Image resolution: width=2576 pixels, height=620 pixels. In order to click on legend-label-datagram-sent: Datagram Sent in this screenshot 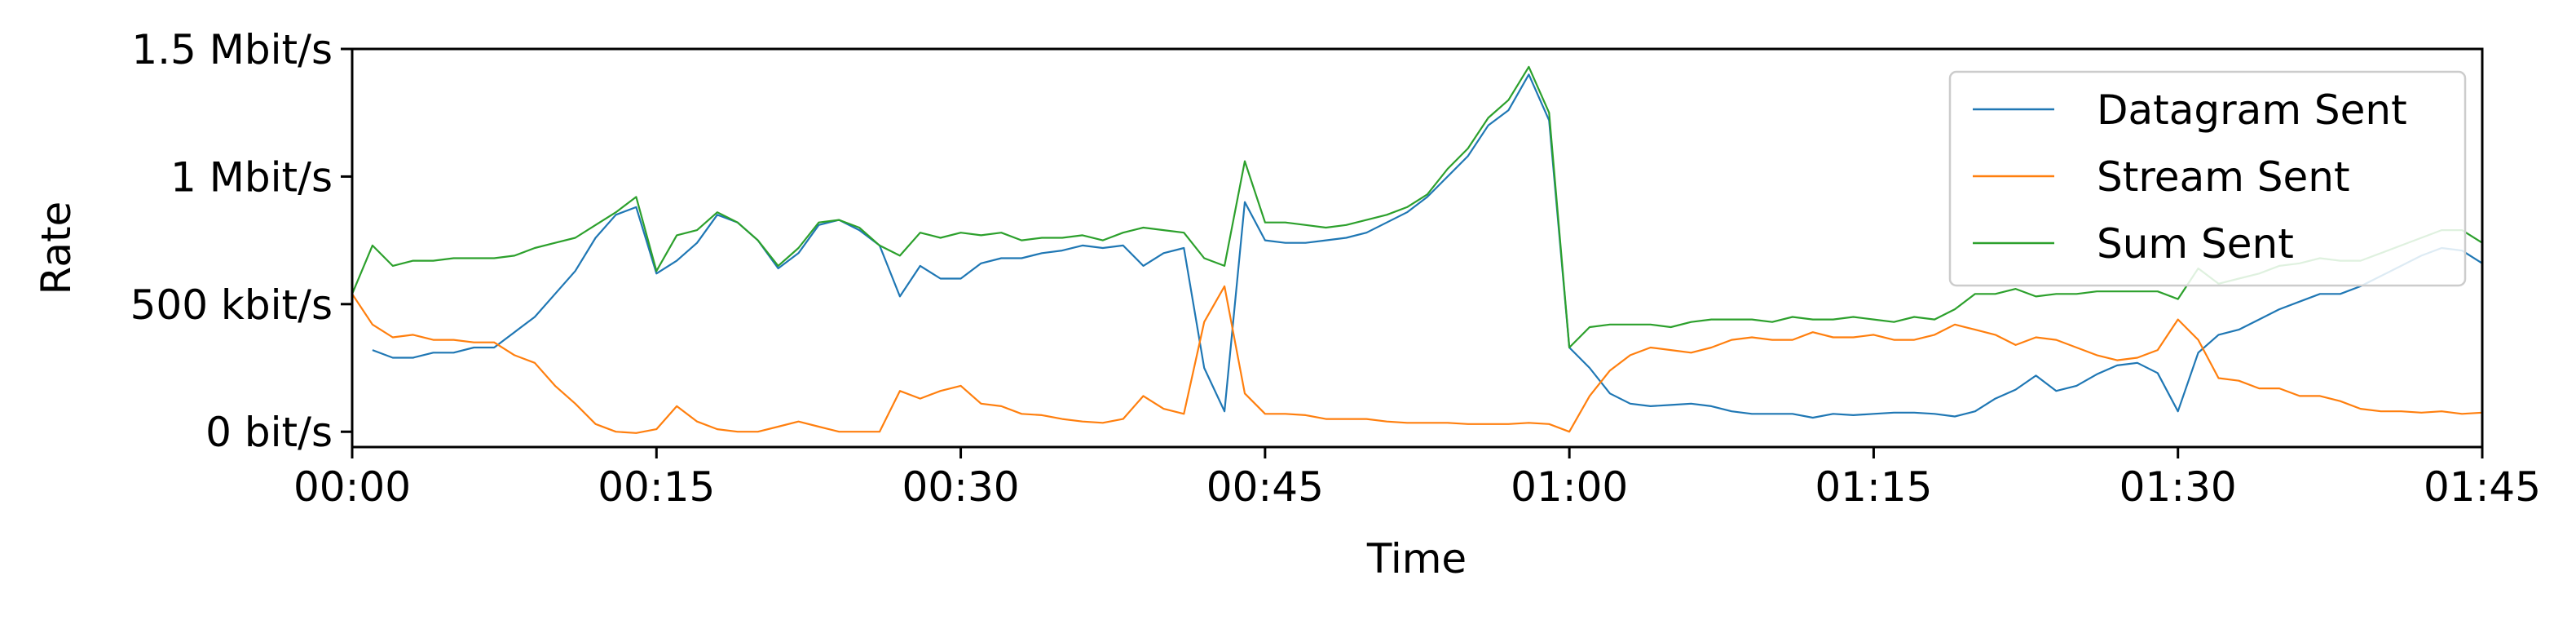, I will do `click(2252, 110)`.